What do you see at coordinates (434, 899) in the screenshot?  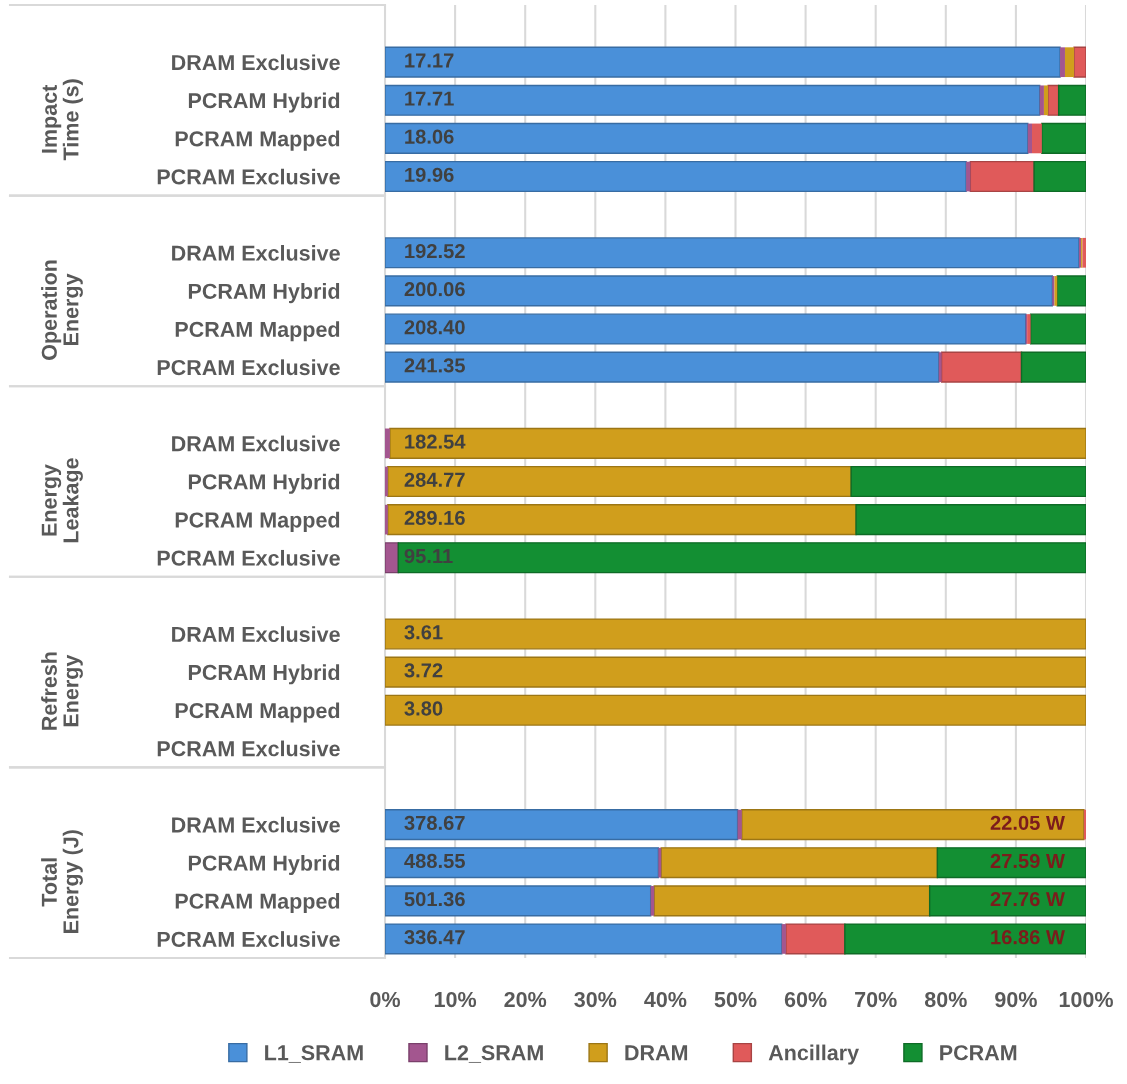 I see `annotation: 501.36` at bounding box center [434, 899].